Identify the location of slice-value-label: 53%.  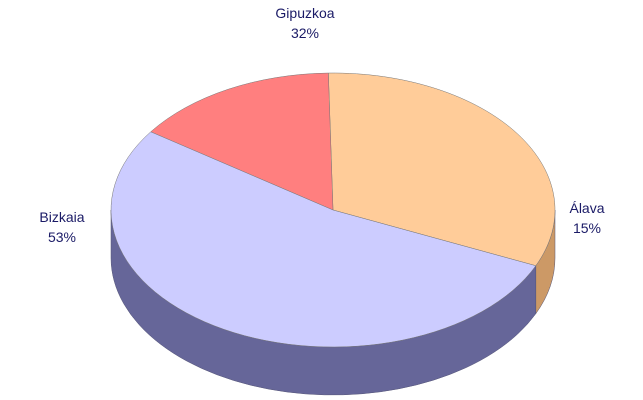
(62, 237).